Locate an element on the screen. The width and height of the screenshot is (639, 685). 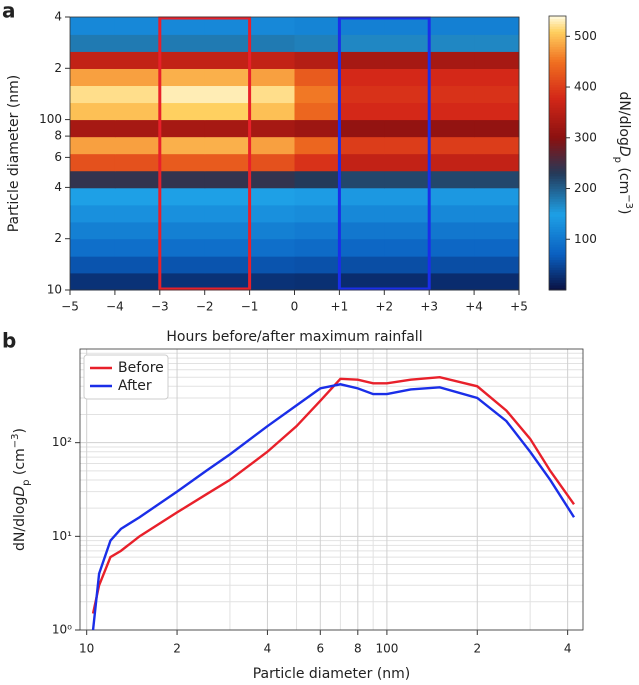
x-tick-label: −1 is located at coordinates (250, 307).